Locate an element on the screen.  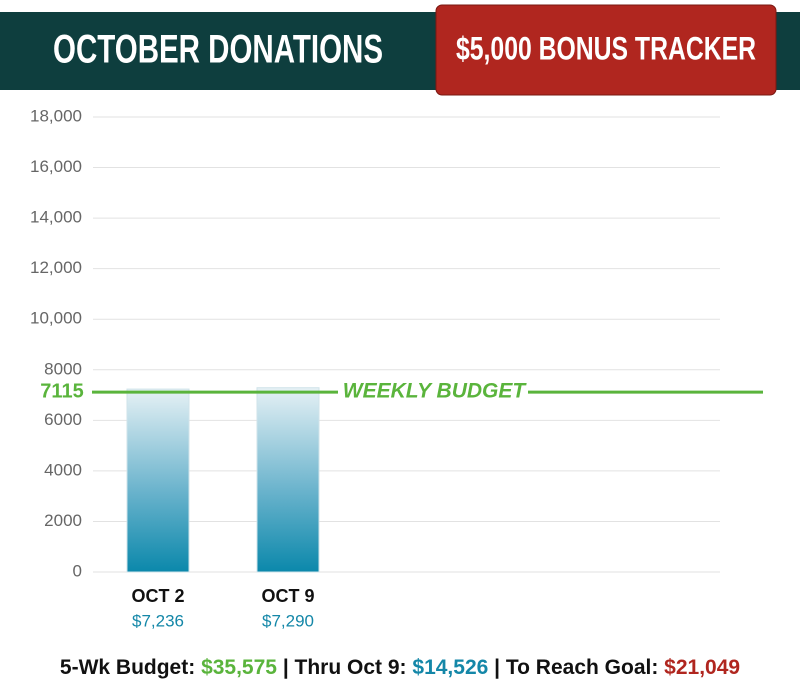
y-tick-label: 14,000 is located at coordinates (56, 217).